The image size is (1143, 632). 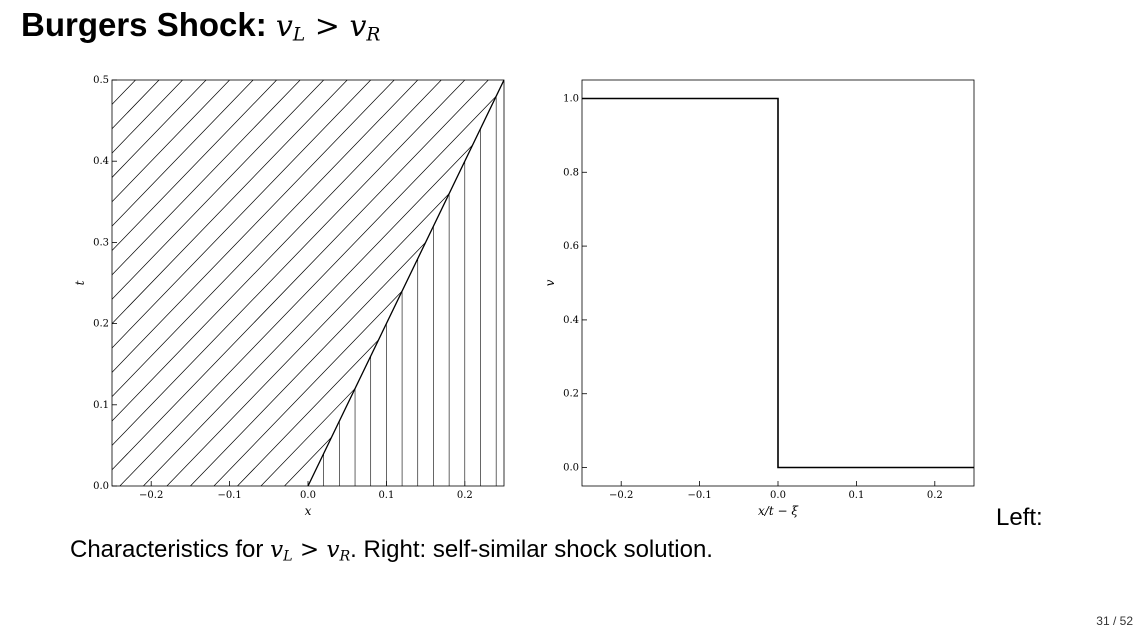 What do you see at coordinates (699, 495) in the screenshot?
I see `right-chart-x-tick-label: −0.1` at bounding box center [699, 495].